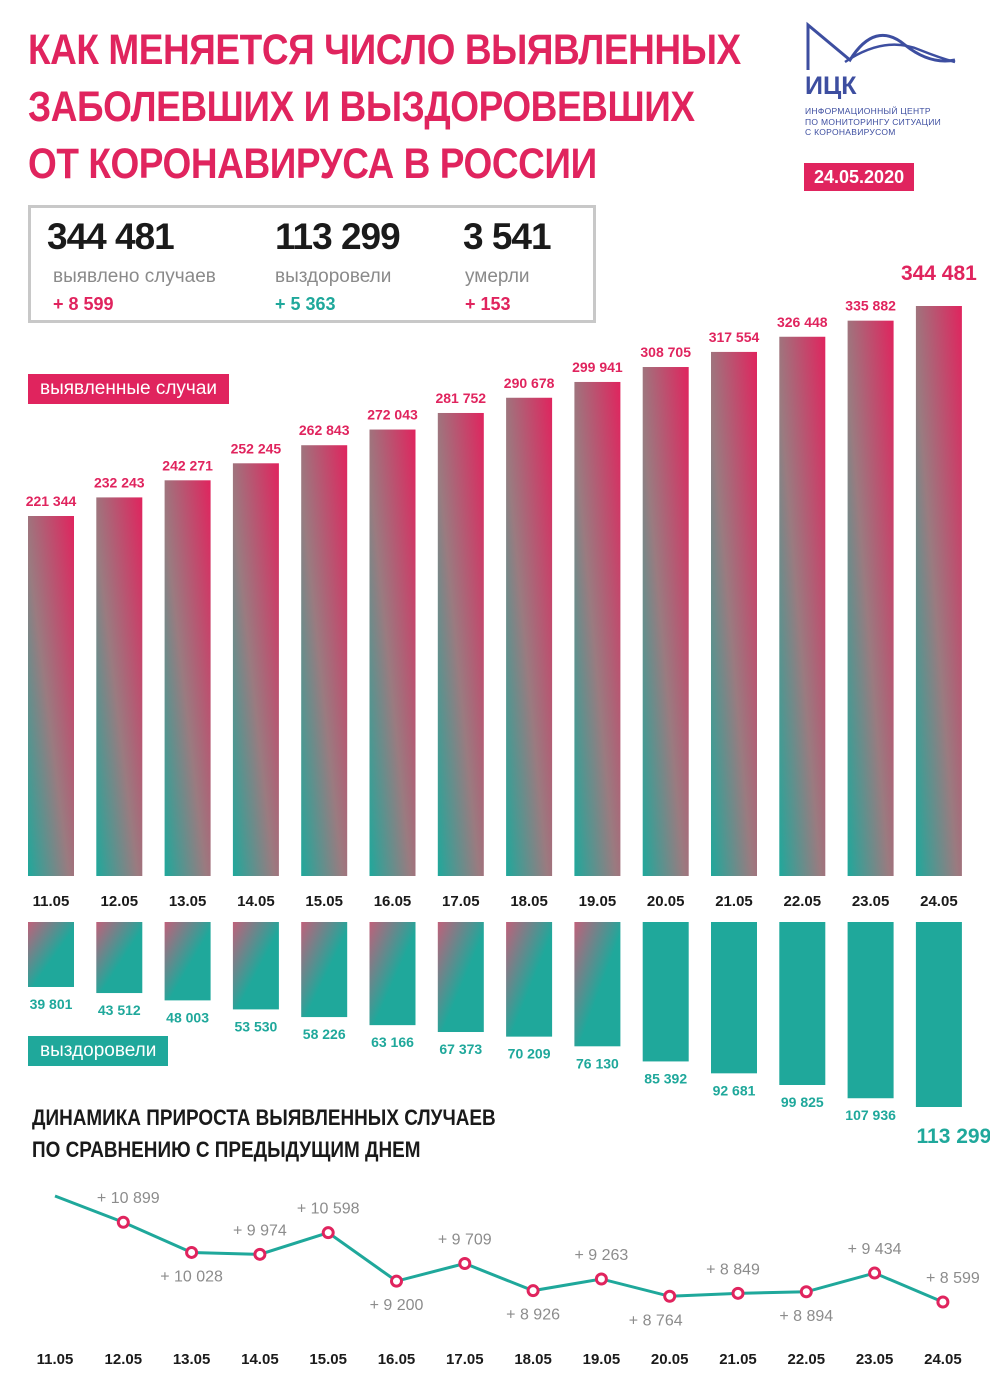 The image size is (990, 1396). I want to click on cases-bar-label: 281 752, so click(460, 398).